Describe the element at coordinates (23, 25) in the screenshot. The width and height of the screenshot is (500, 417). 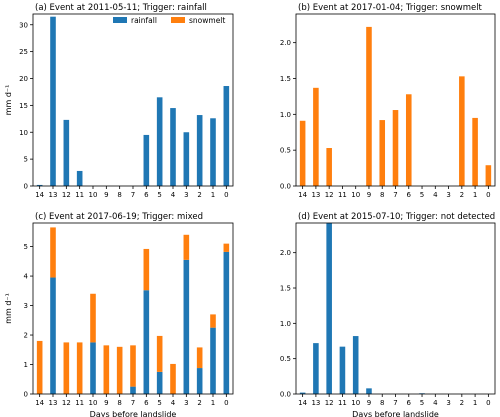
I see `y-tick-label: 30` at that location.